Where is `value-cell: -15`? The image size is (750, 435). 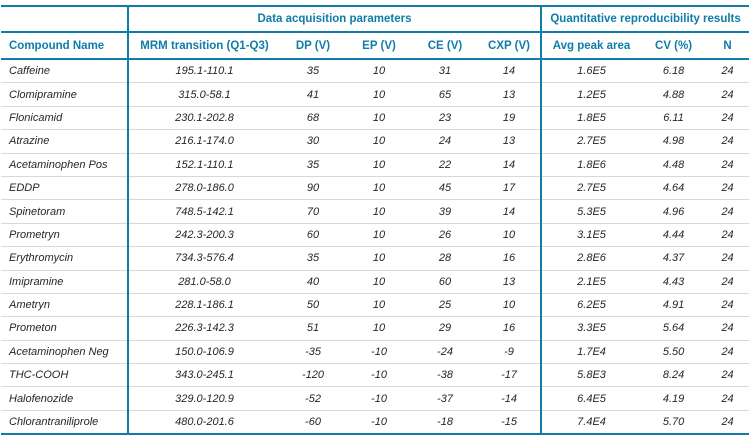 value-cell: -15 is located at coordinates (509, 422).